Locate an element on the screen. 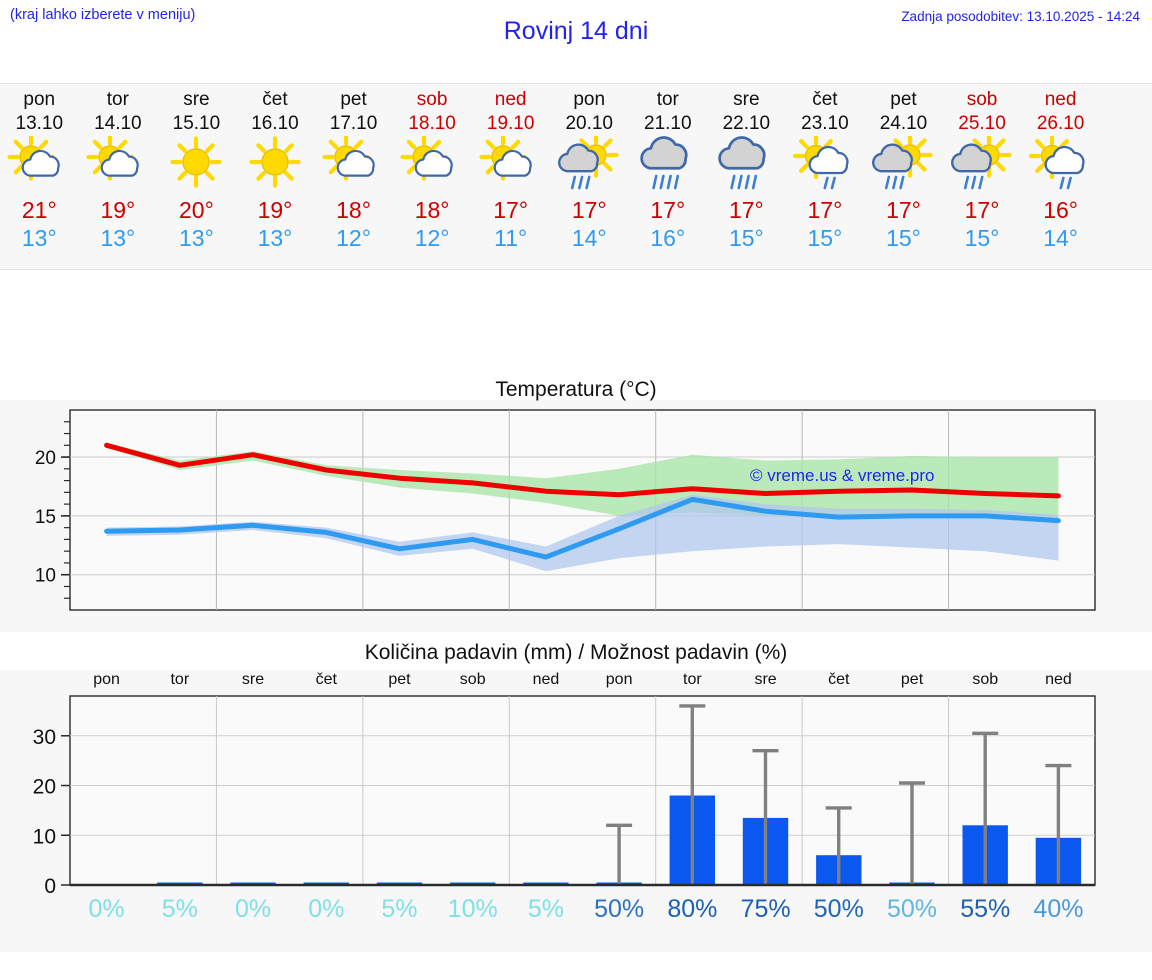  day-column-13: sob 25.10 17° 15° is located at coordinates (982, 176).